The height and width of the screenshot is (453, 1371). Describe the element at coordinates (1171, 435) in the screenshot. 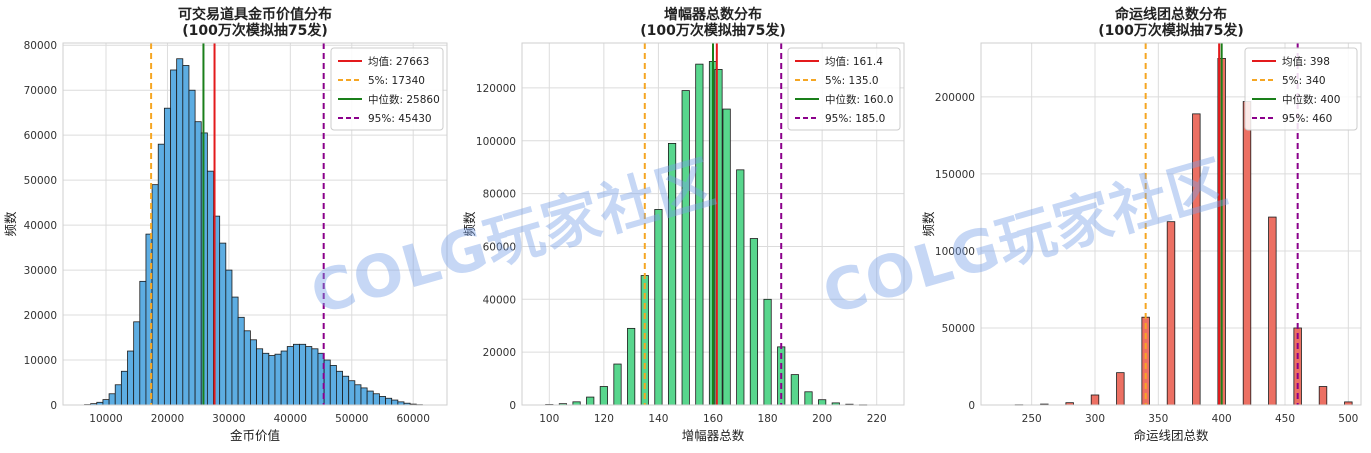

I see `x-axis-label: 命运线团总数` at that location.